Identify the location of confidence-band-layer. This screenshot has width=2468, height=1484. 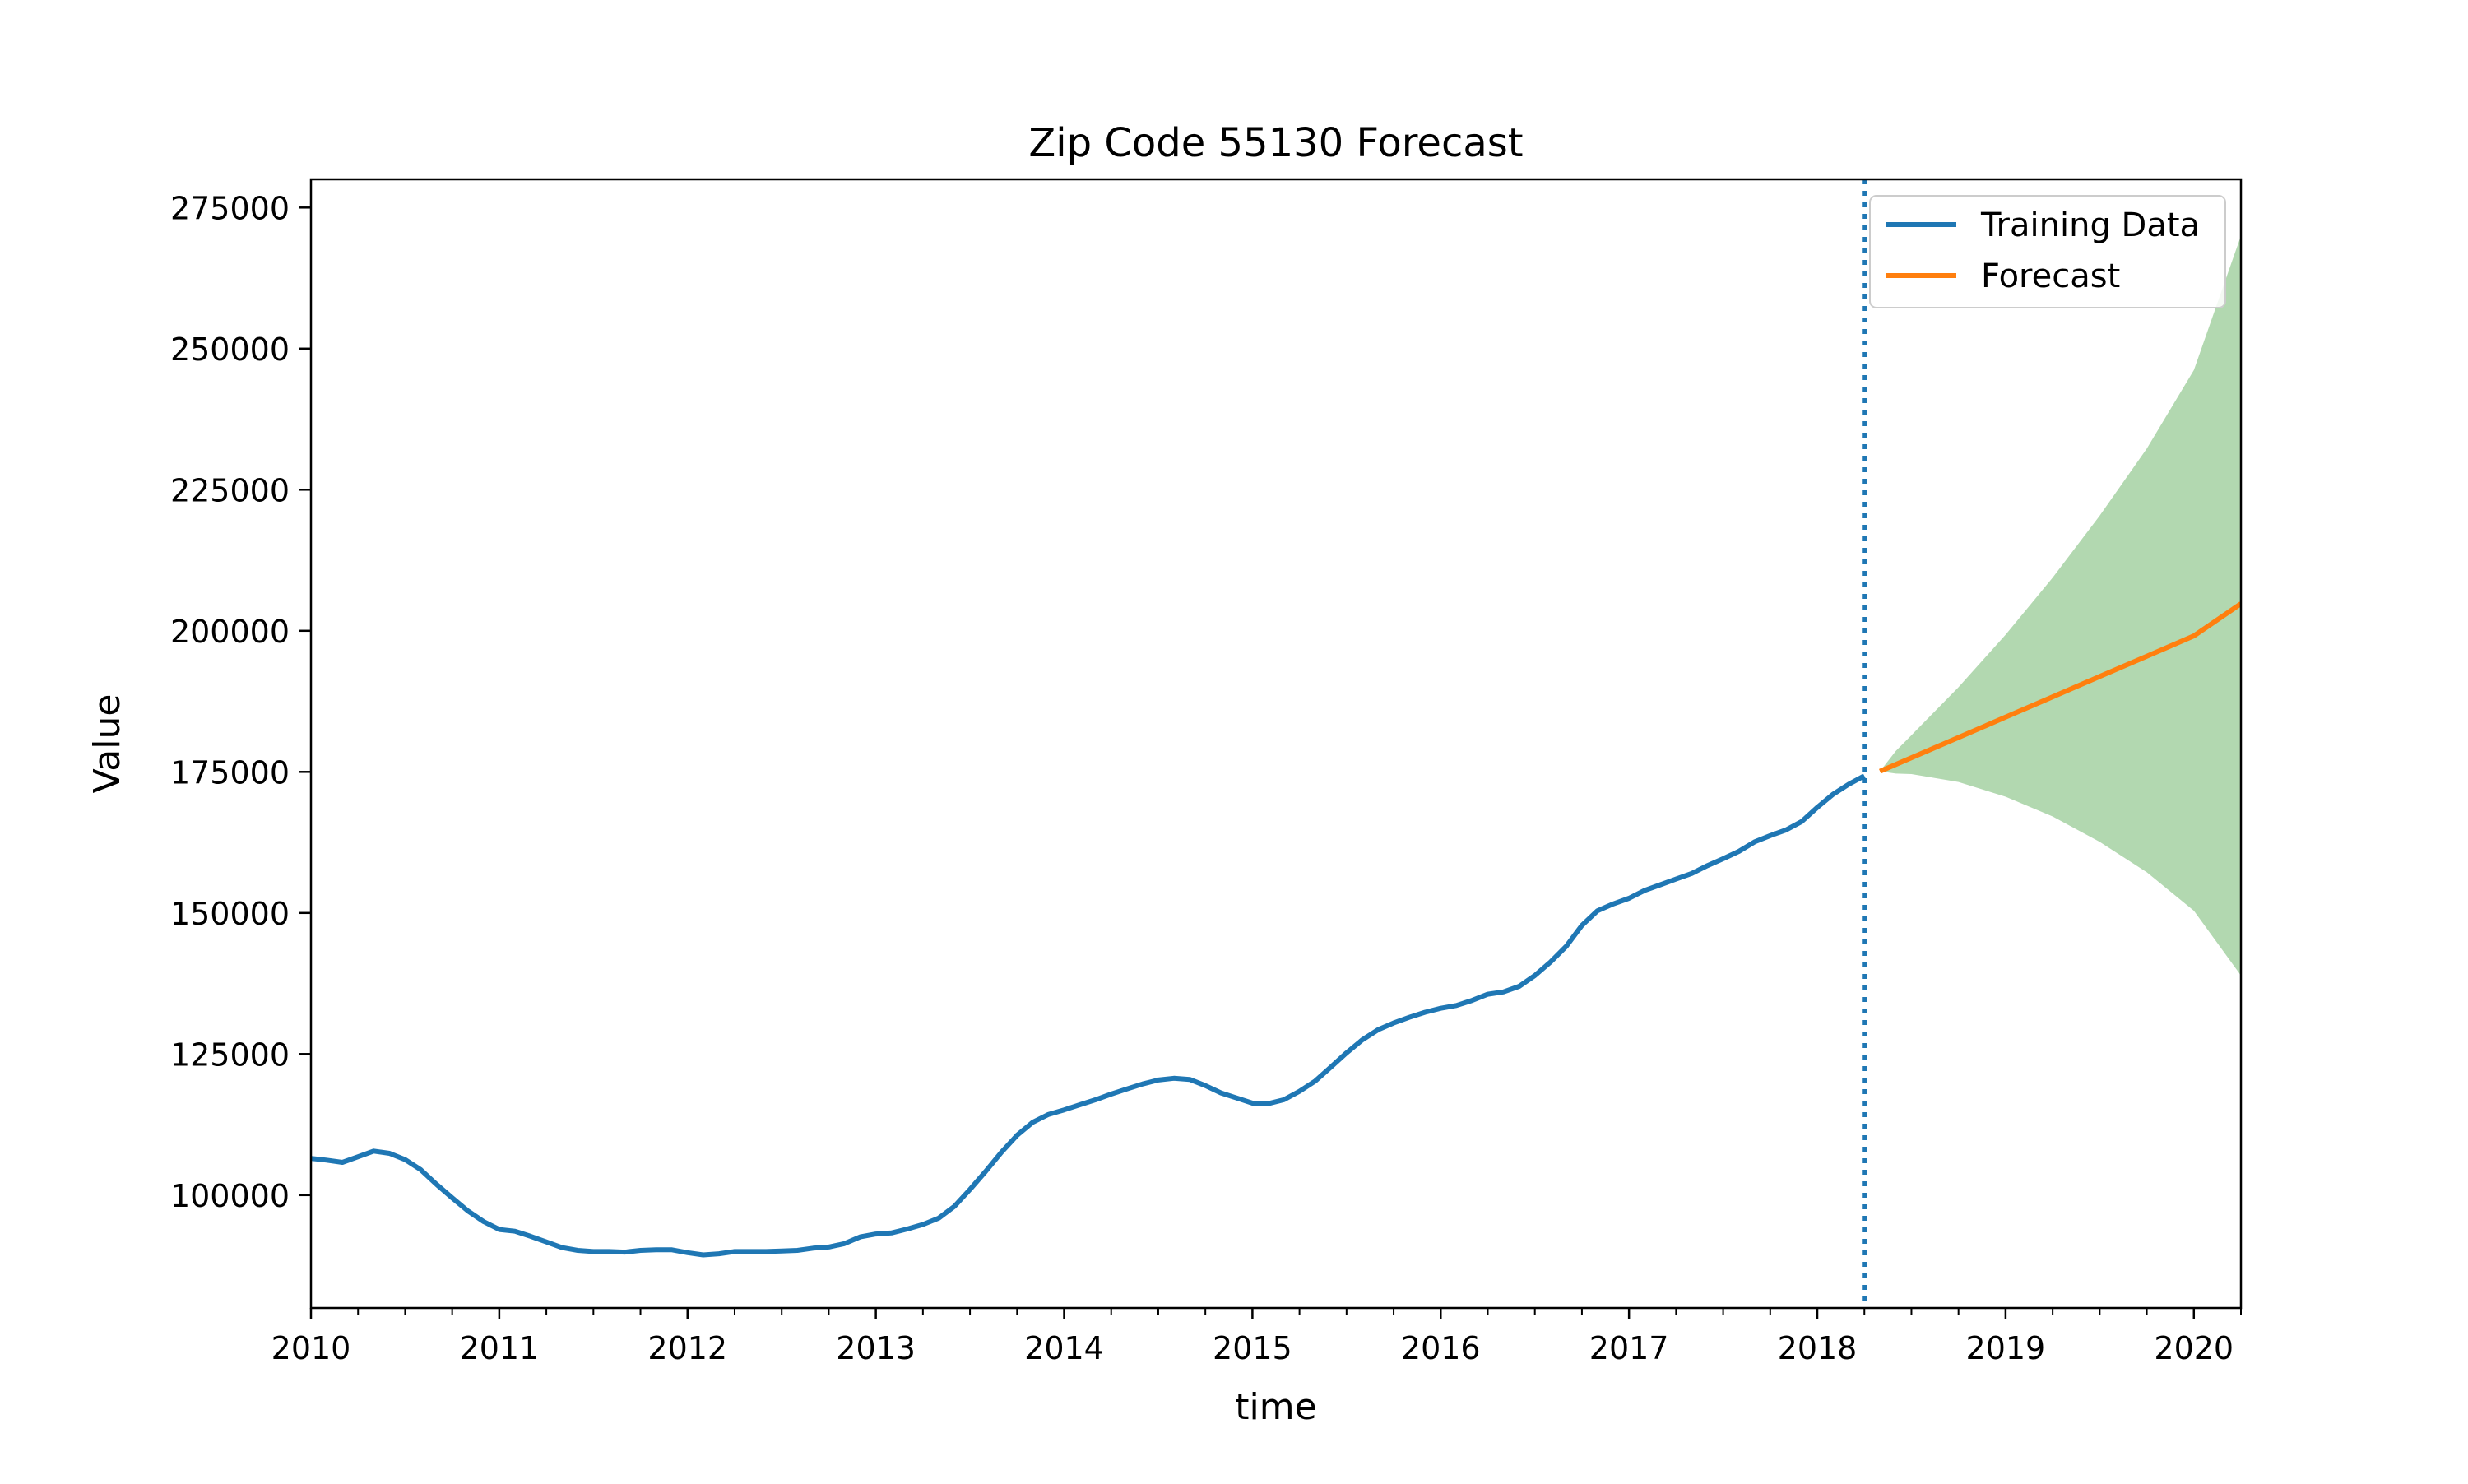
(2060, 605).